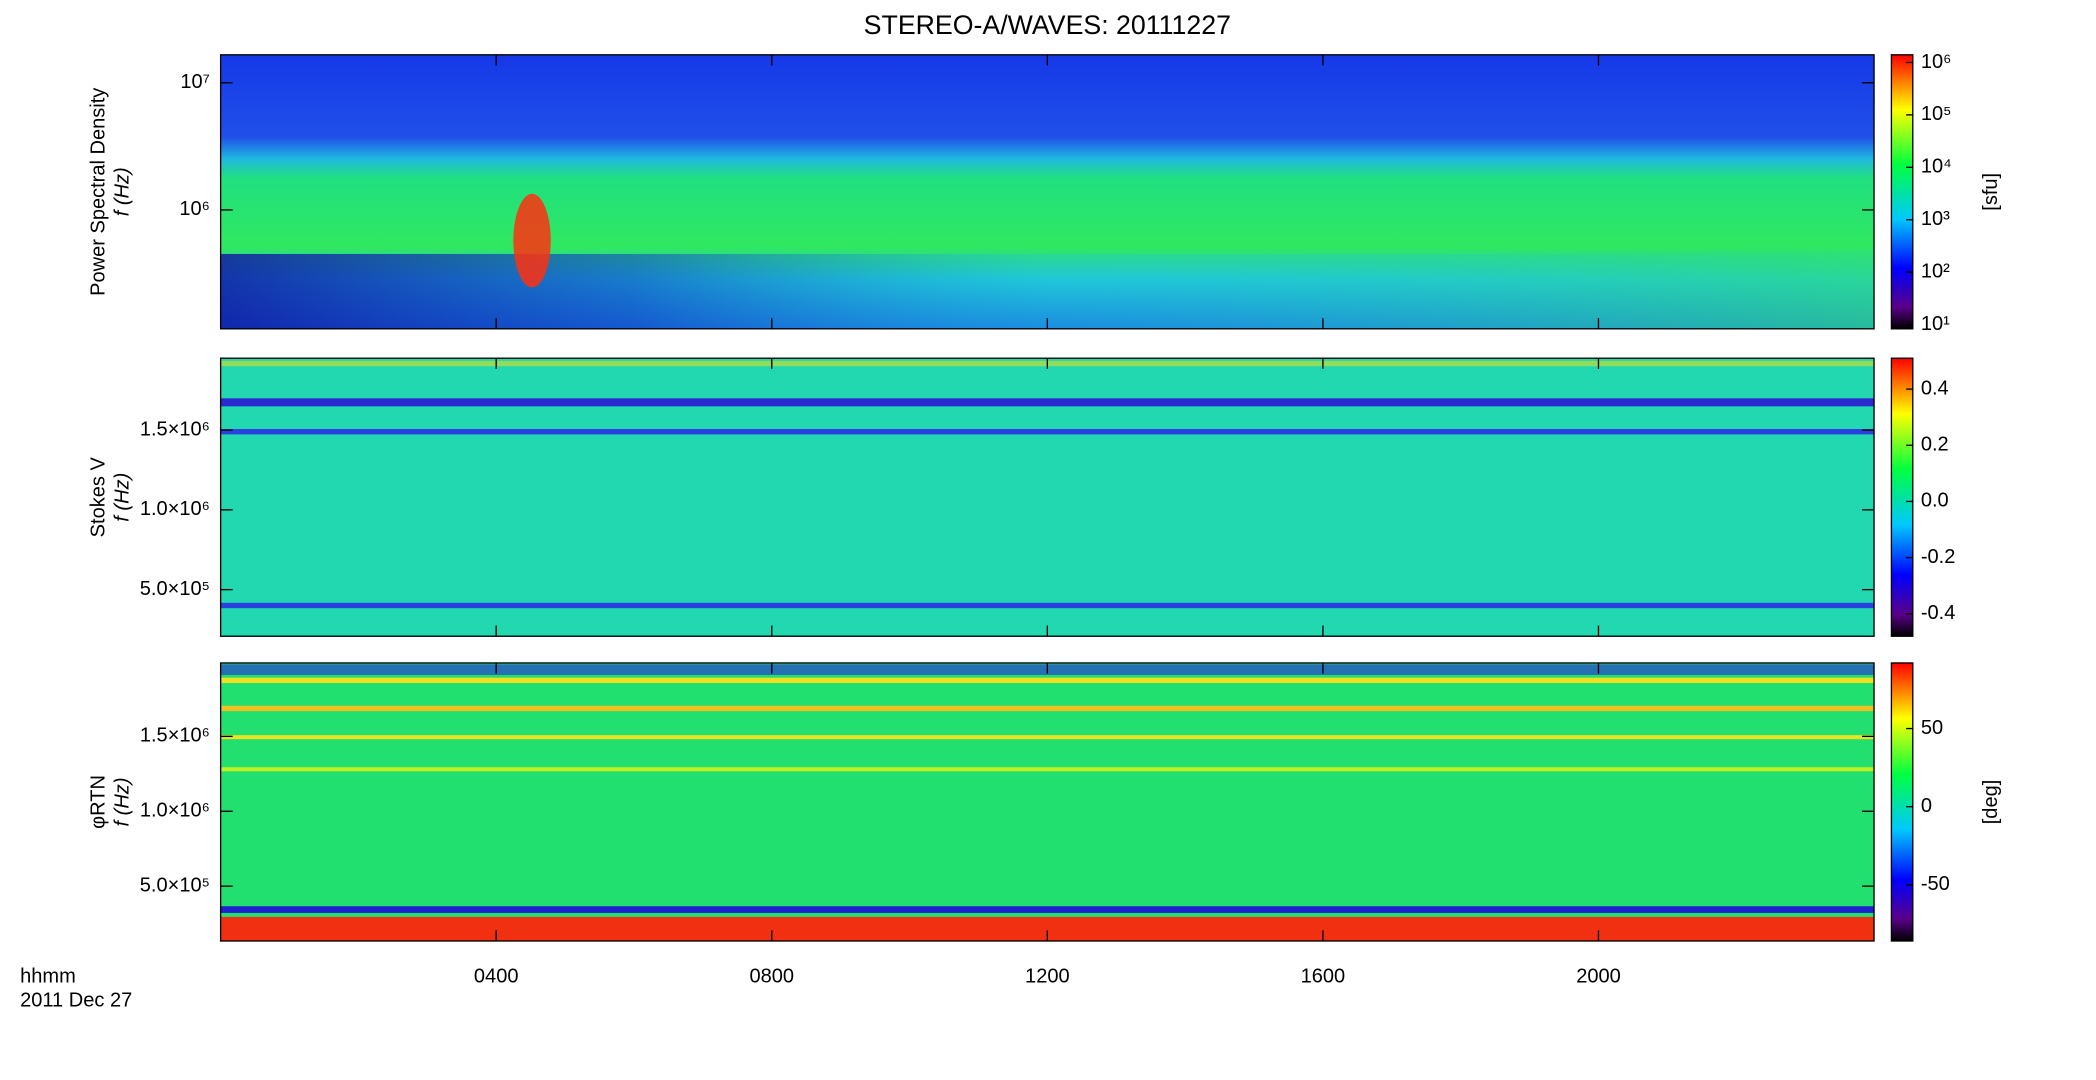 The image size is (2096, 1080). I want to click on x-tick-label: 1200, so click(1047, 976).